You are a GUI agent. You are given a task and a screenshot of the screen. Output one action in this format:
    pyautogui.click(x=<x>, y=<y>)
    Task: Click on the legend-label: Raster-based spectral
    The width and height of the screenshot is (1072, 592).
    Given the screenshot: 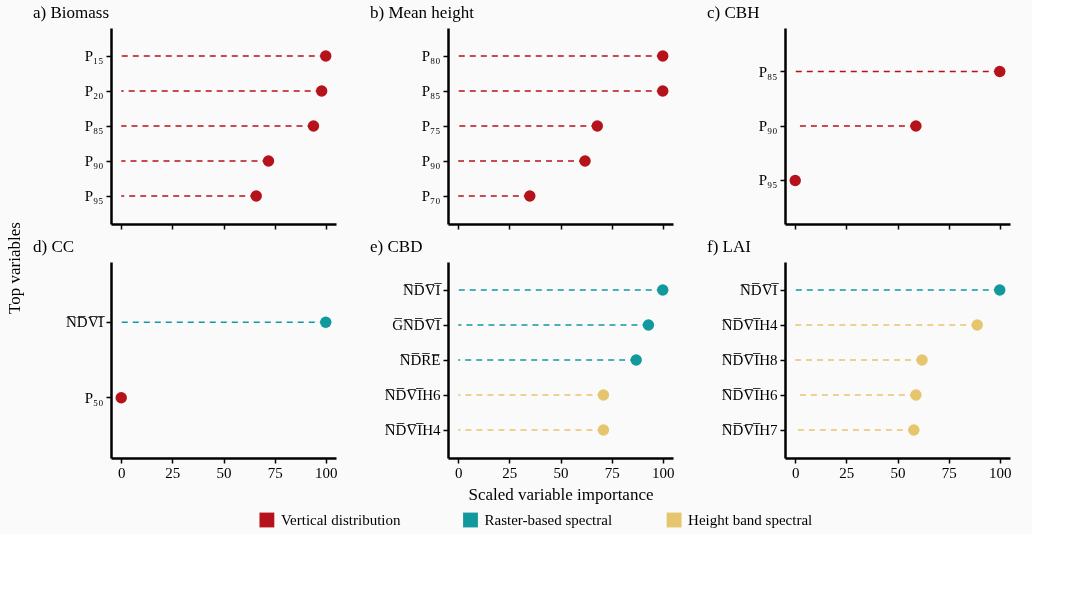 What is the action you would take?
    pyautogui.click(x=548, y=520)
    